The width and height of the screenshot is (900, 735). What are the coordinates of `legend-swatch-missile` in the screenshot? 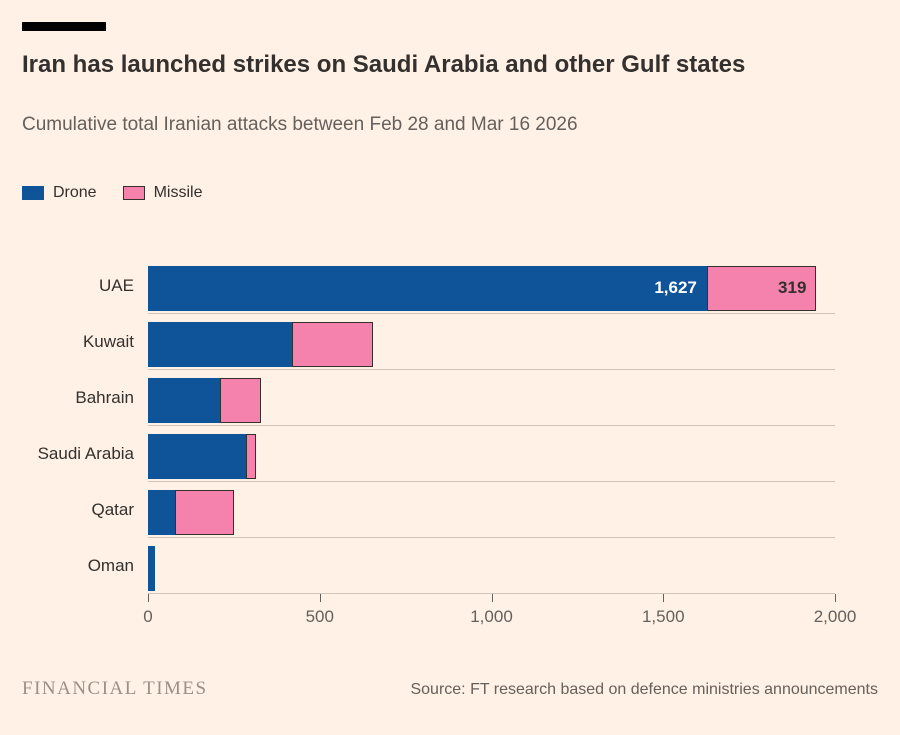 It's located at (133, 192).